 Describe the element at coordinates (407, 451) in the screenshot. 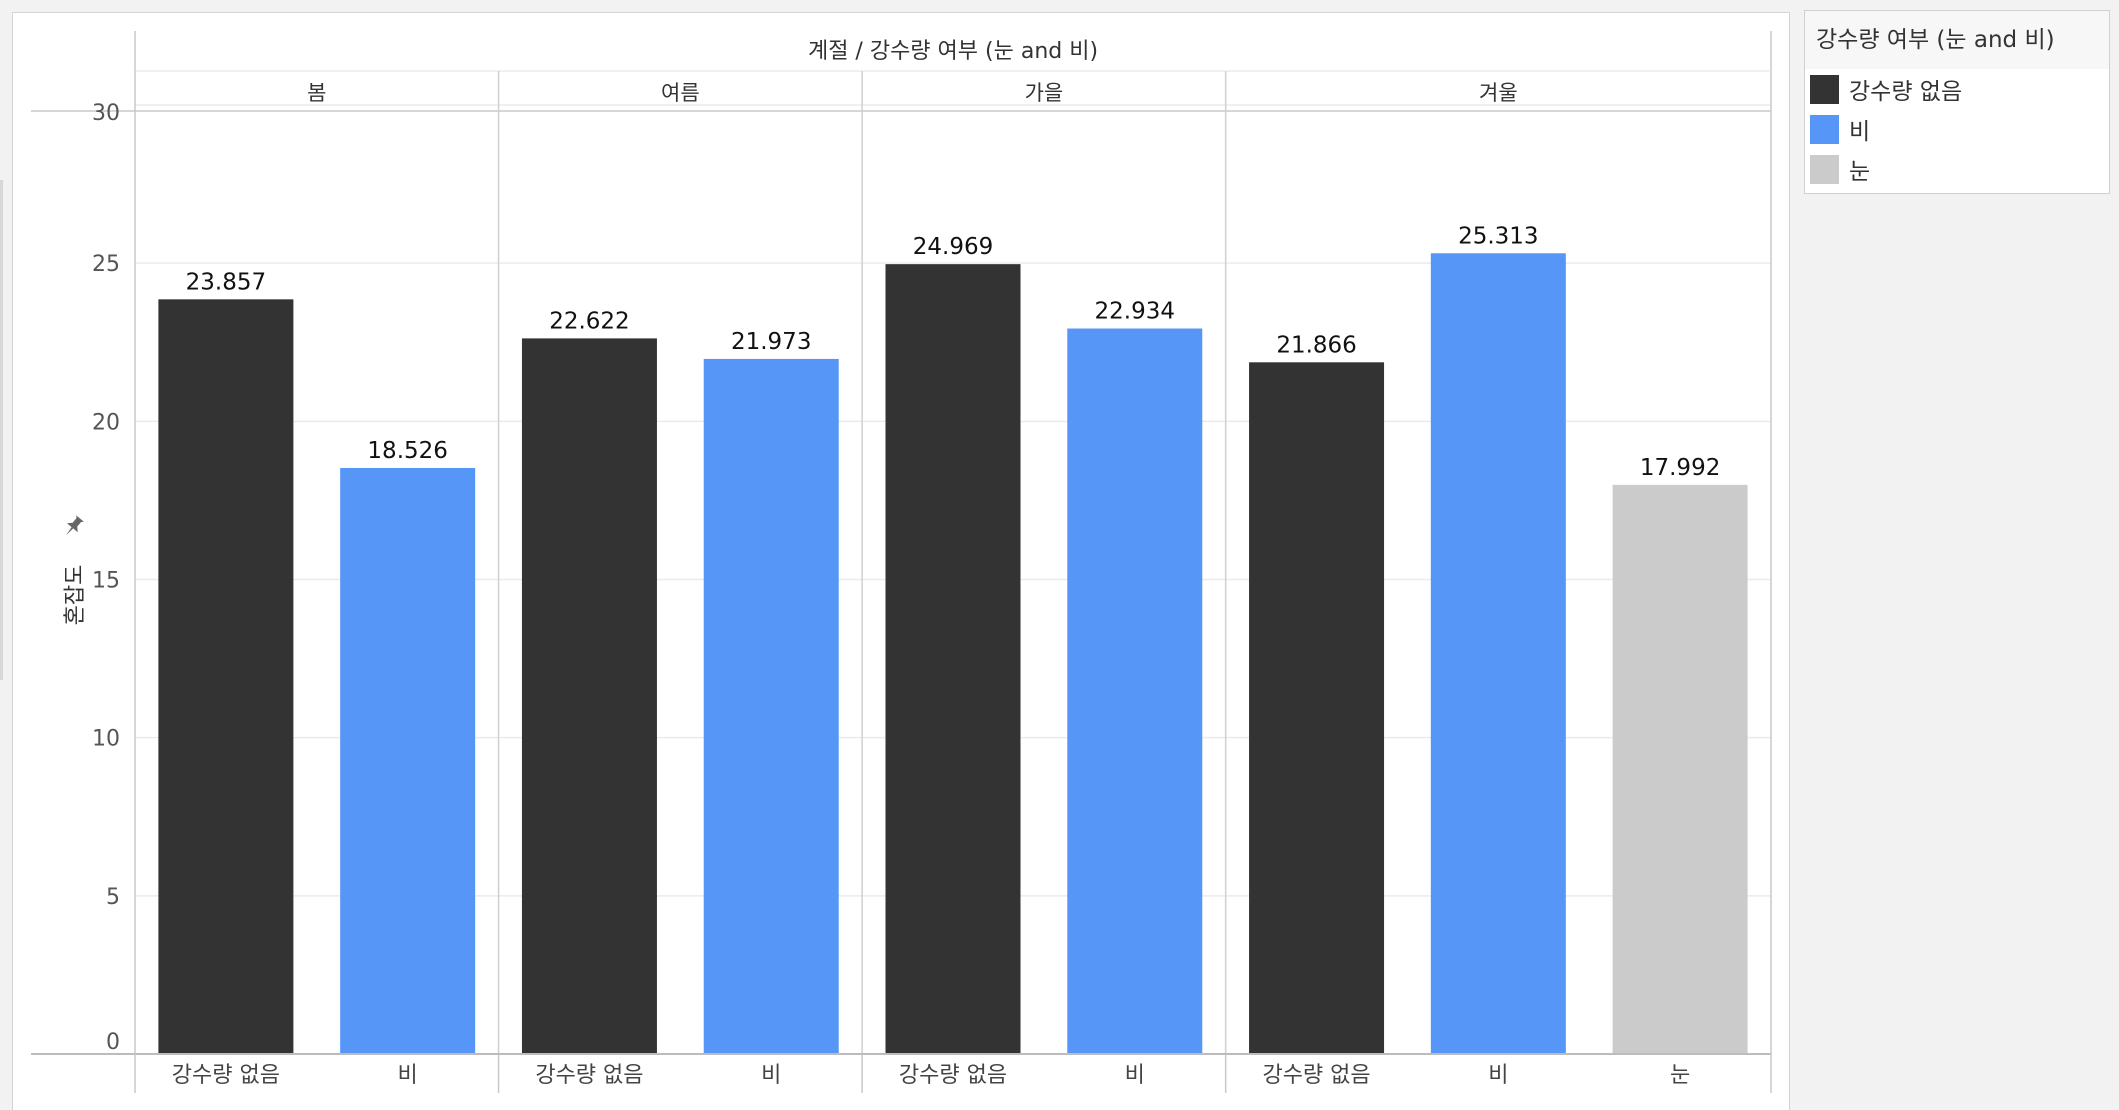

I see `bar-value-label: 18.526` at that location.